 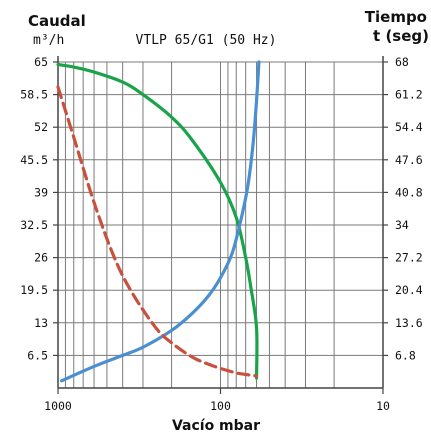 I want to click on right-tick-label: 13.6, so click(x=409, y=323).